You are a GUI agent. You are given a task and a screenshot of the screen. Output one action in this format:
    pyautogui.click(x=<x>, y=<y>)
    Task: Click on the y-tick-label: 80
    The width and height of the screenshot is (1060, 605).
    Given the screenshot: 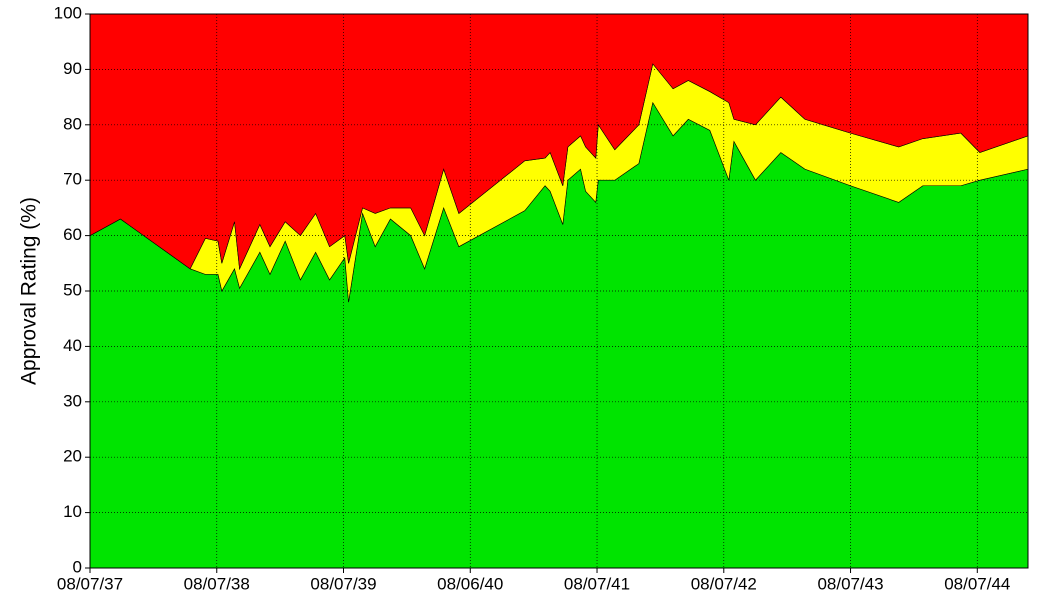 What is the action you would take?
    pyautogui.click(x=72, y=123)
    